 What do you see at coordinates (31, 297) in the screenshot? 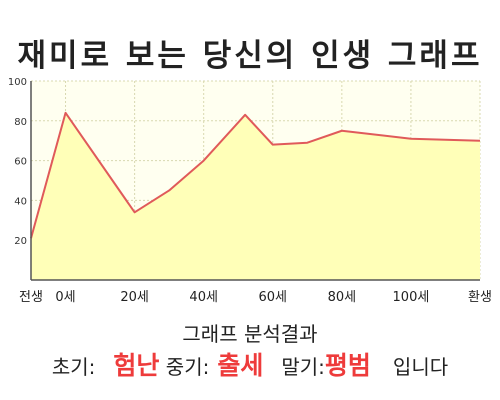
I see `x-tick-label: 전생` at bounding box center [31, 297].